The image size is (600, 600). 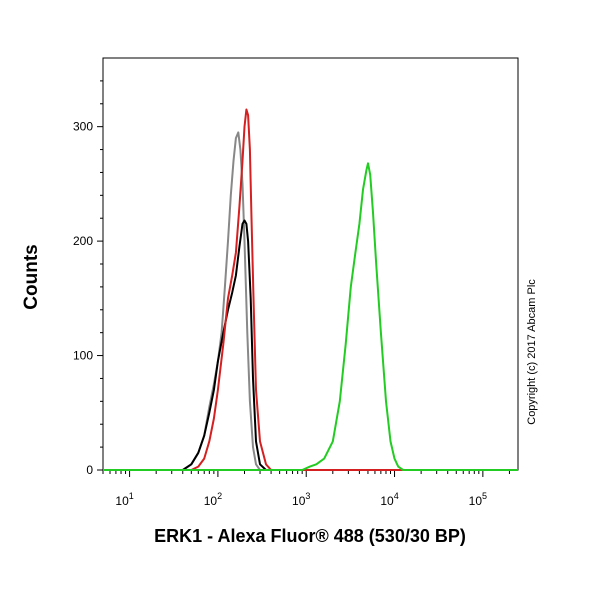 I want to click on copyright-note: Copyright (c) 2017 Abcam Plc, so click(x=532, y=352).